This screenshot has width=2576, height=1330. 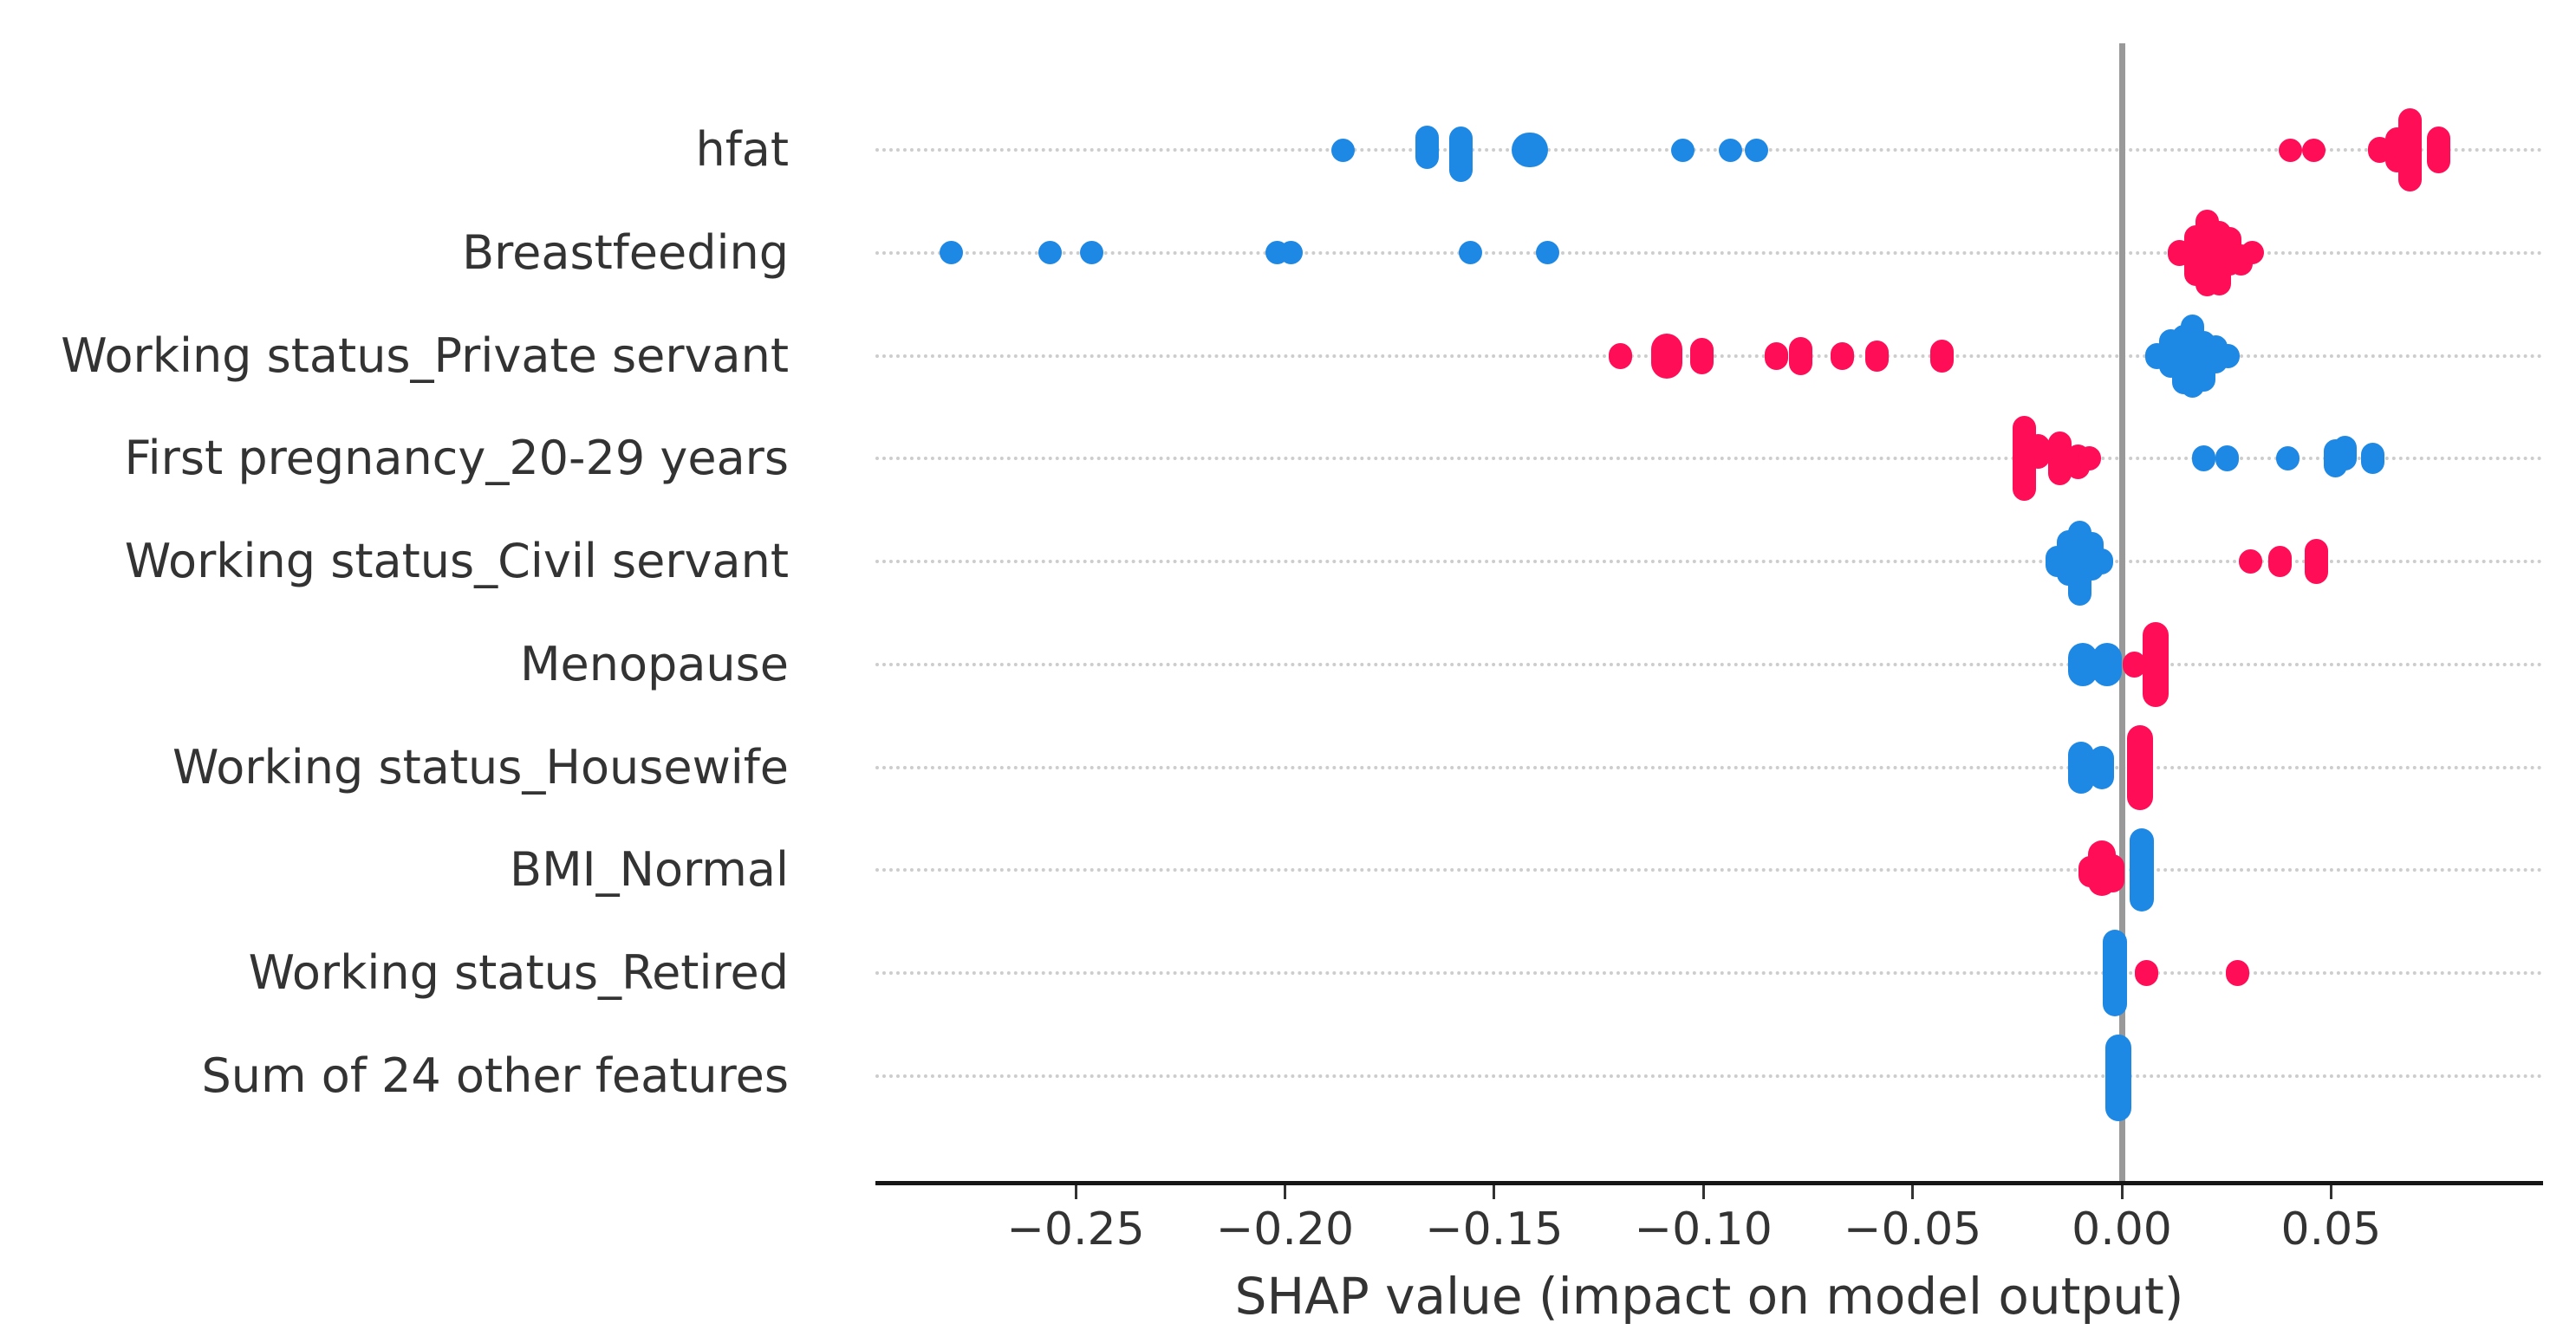 I want to click on x-axis-tick-label: −0.05, so click(x=1913, y=1229).